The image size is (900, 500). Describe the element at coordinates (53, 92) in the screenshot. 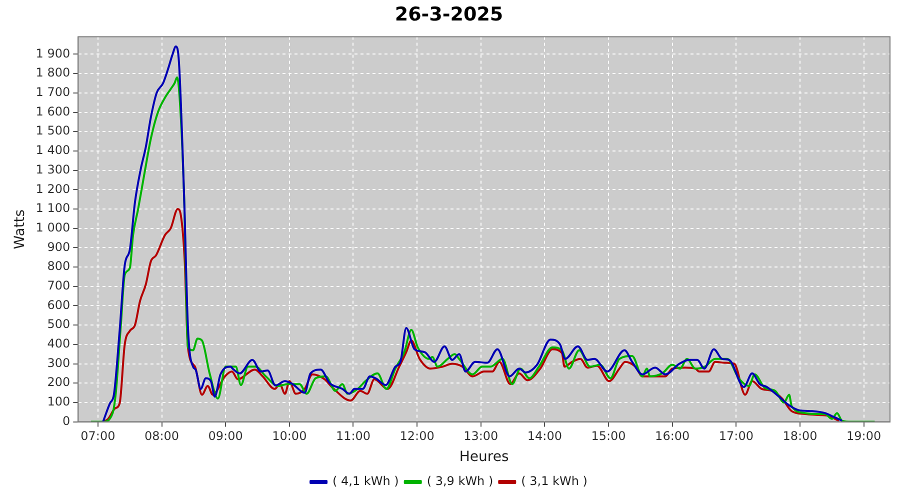

I see `y-tick-label: 1 700` at that location.